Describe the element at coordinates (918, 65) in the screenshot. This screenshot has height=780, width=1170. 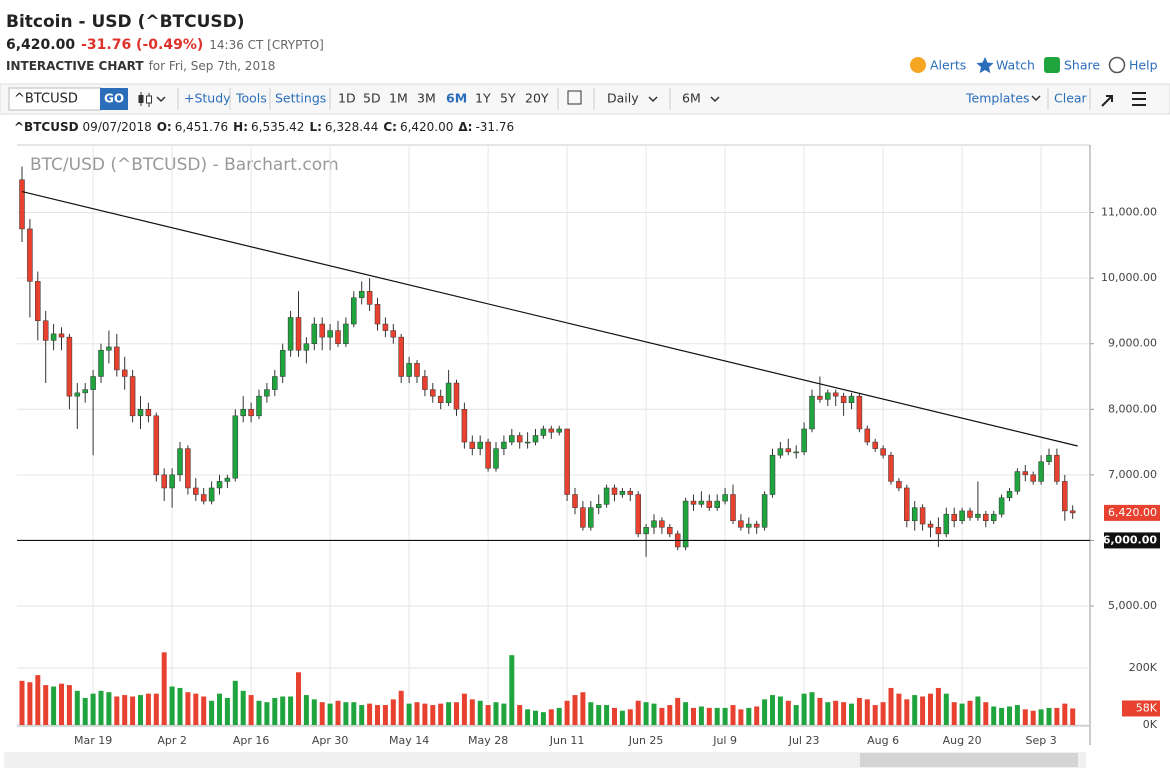
I see `alert-icon` at that location.